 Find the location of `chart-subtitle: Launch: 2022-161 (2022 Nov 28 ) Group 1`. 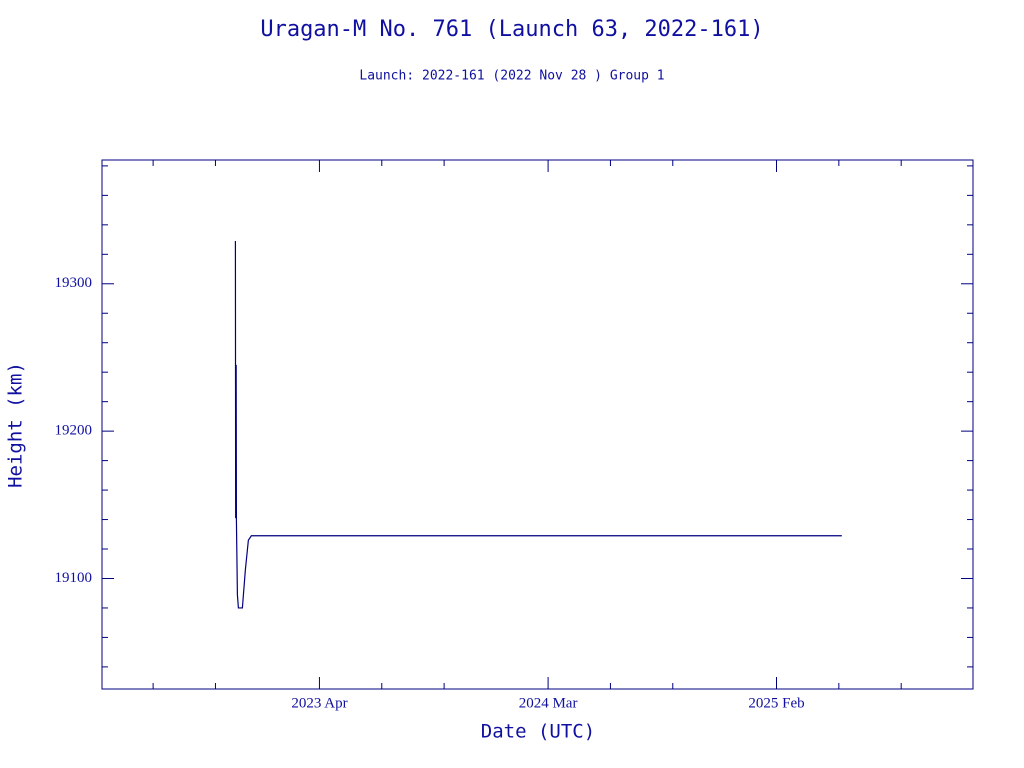

chart-subtitle: Launch: 2022-161 (2022 Nov 28 ) Group 1 is located at coordinates (511, 76).